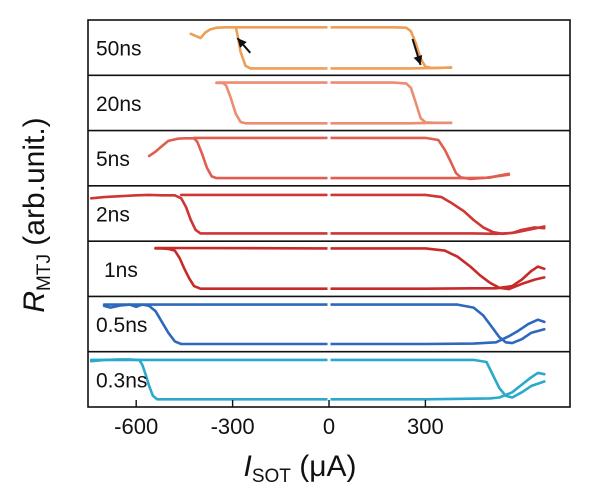  Describe the element at coordinates (342, 47) in the screenshot. I see `curve-down-50ns` at that location.